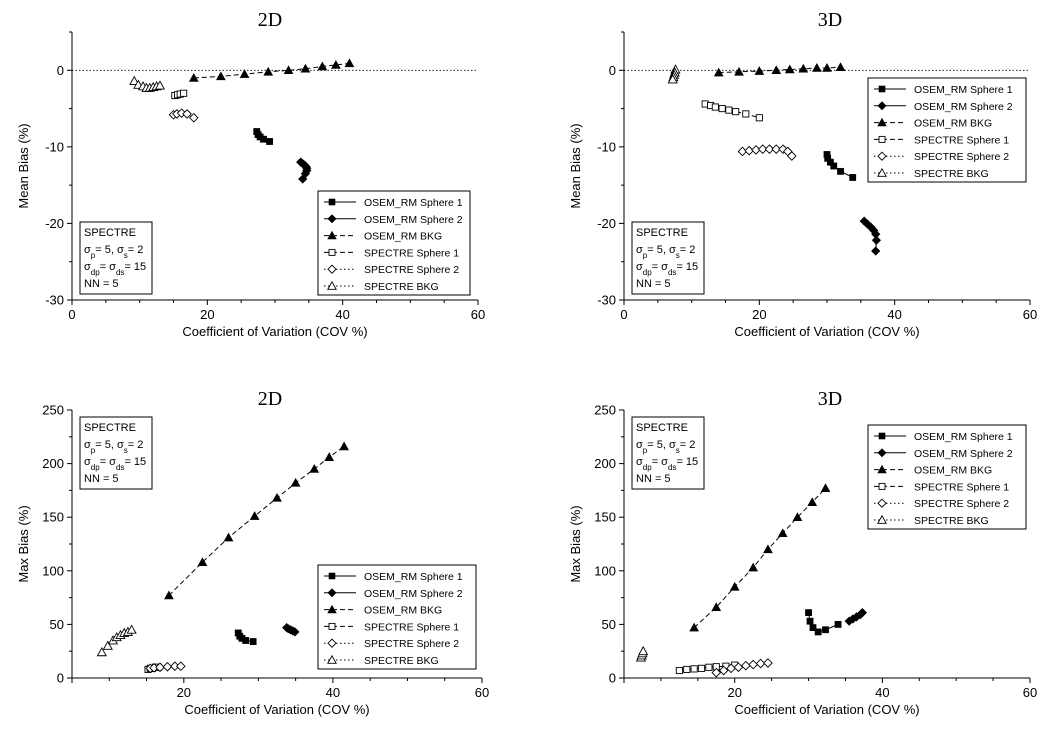  Describe the element at coordinates (826, 331) in the screenshot. I see `x-axis-label: Coefficient of Variation (COV %)` at that location.